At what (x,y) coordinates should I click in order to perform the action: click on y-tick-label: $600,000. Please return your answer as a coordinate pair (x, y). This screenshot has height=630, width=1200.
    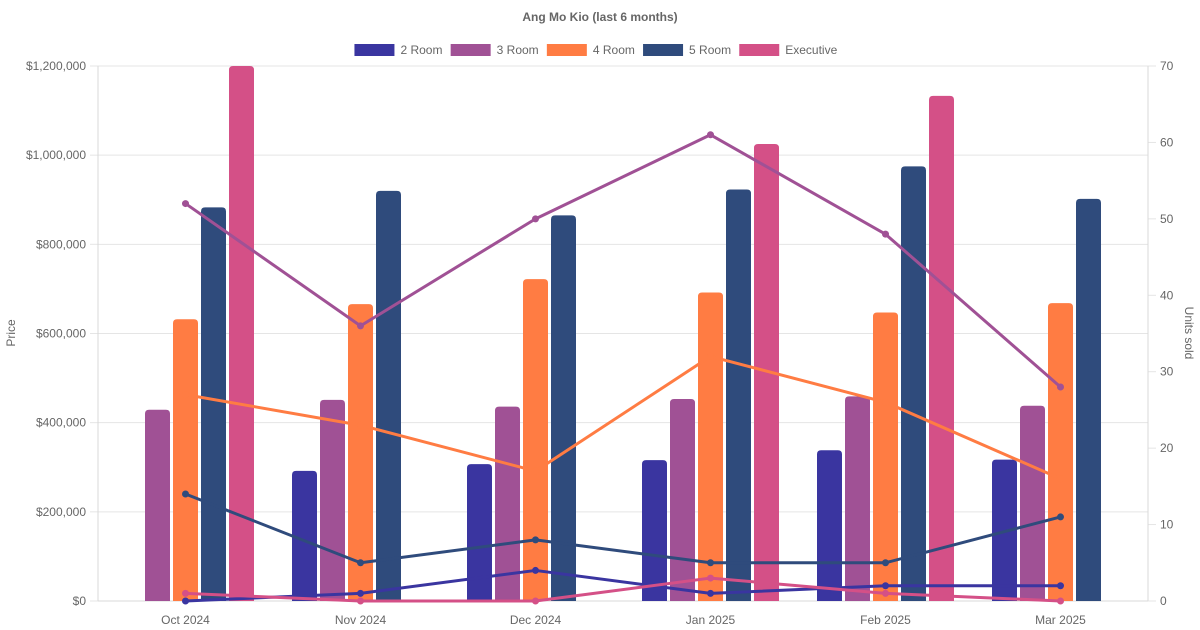
    Looking at the image, I should click on (61, 334).